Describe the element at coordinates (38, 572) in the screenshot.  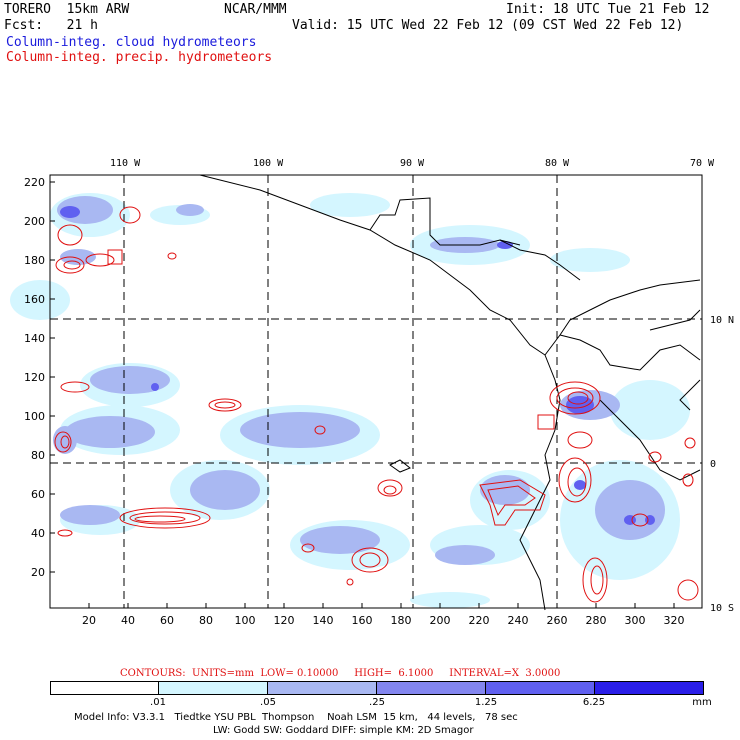
I see `y-tick: 20` at that location.